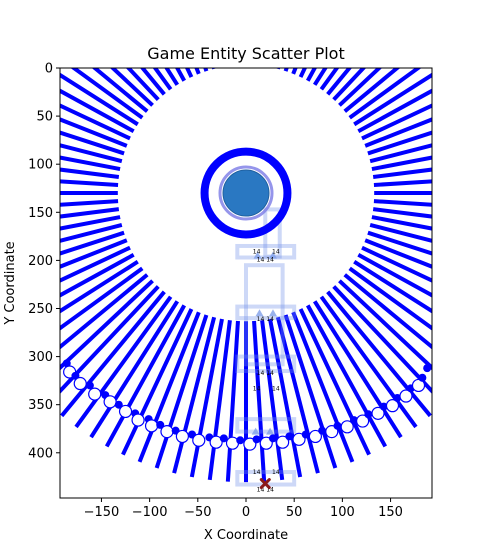  What do you see at coordinates (245, 53) in the screenshot?
I see `chart-title: Game Entity Scatter Plot` at bounding box center [245, 53].